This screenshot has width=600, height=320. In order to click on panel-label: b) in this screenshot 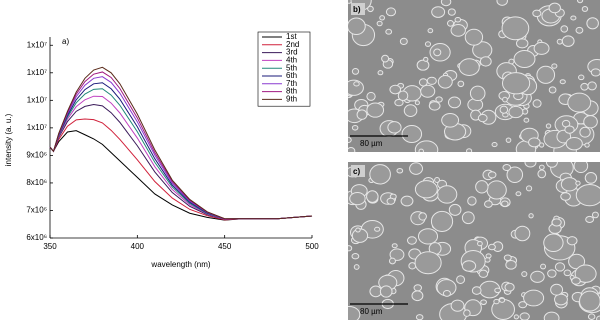, I will do `click(357, 9)`.